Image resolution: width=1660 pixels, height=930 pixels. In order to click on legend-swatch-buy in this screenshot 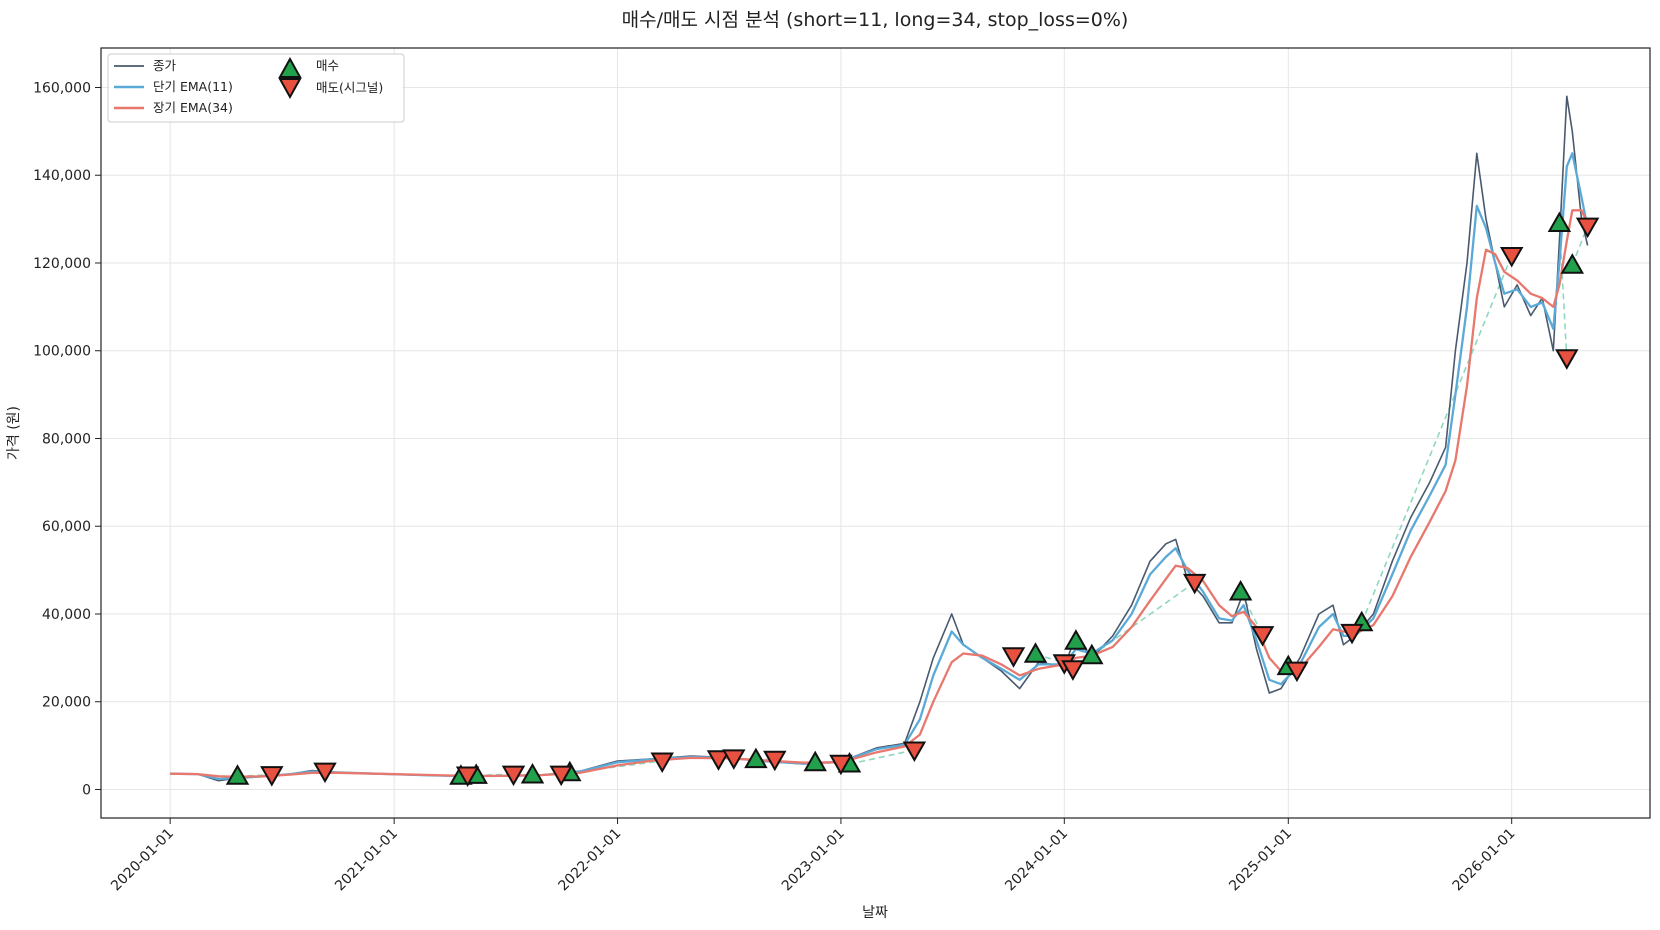, I will do `click(290, 67)`.